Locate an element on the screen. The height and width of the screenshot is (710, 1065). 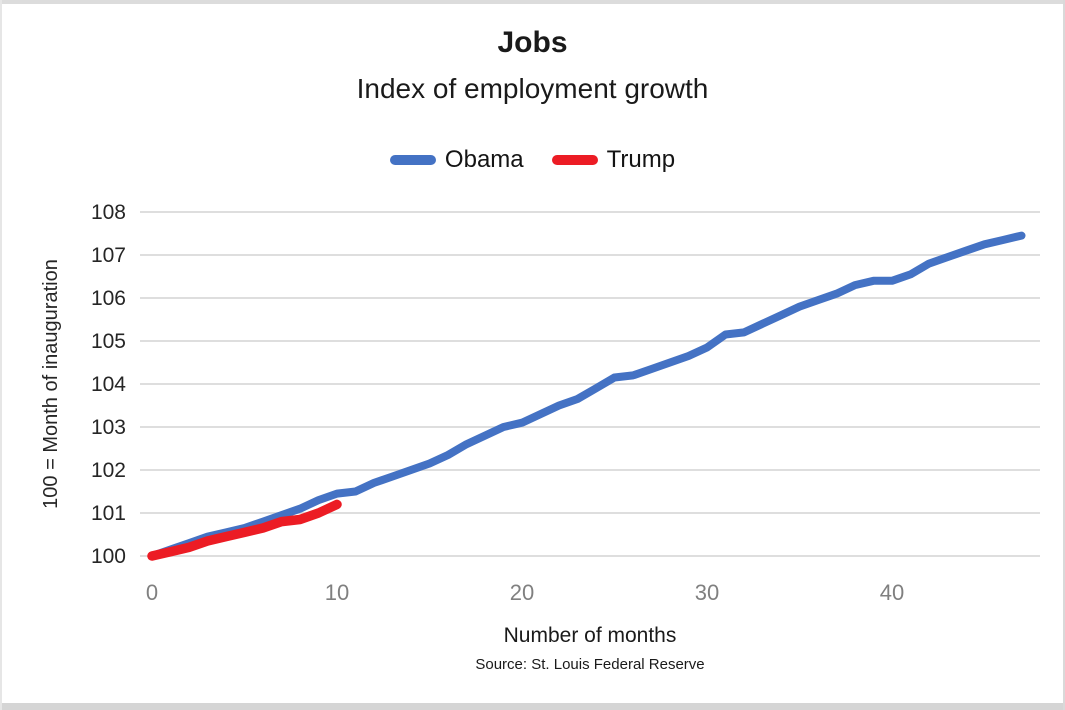
y-tick-label-108: 108 is located at coordinates (108, 212).